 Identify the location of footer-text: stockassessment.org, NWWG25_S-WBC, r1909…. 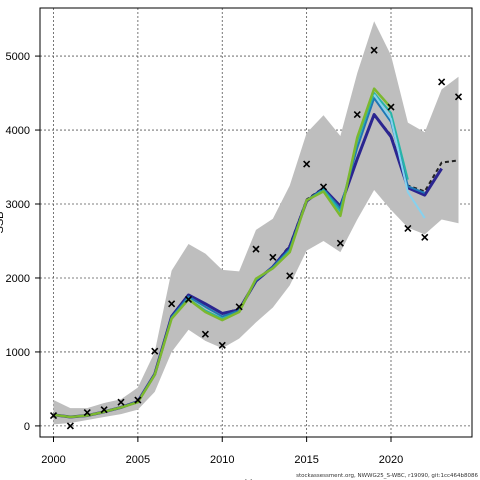
(387, 476).